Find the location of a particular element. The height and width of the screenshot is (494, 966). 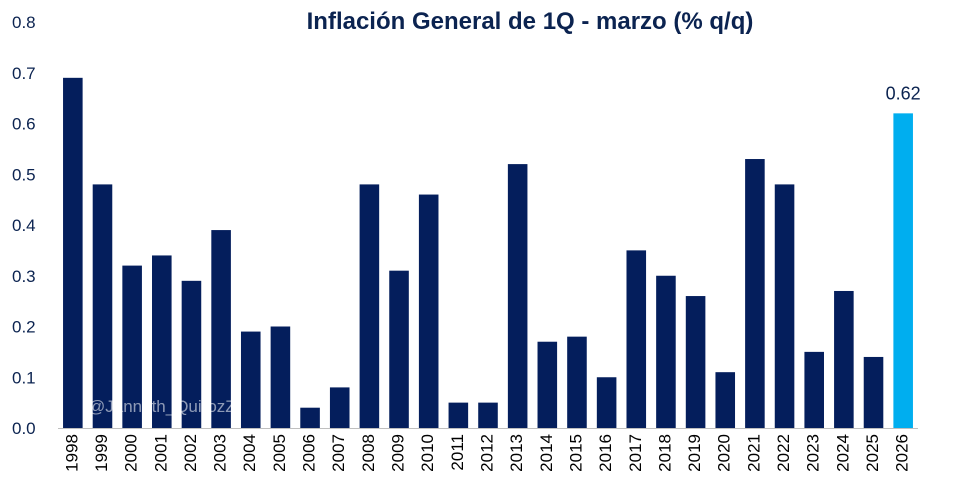

x-tick-label-2018: 2018 is located at coordinates (664, 453).